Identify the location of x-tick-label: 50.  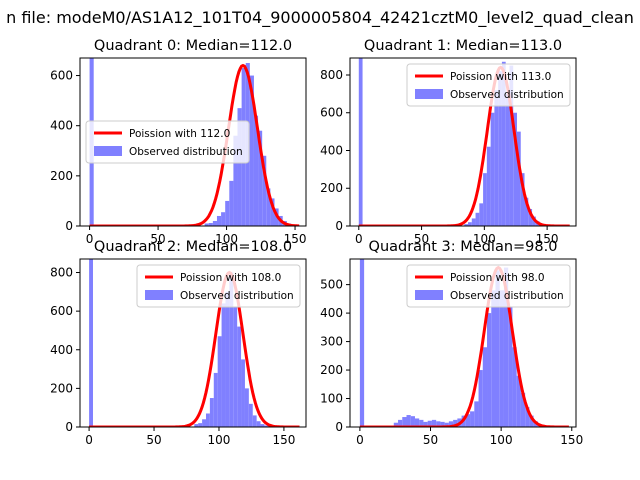
(430, 440).